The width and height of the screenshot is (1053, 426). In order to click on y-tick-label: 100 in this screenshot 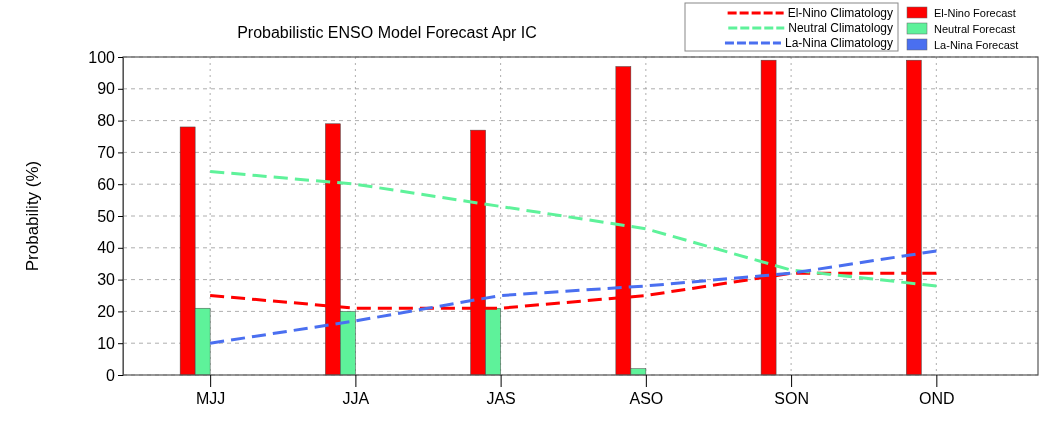, I will do `click(102, 57)`.